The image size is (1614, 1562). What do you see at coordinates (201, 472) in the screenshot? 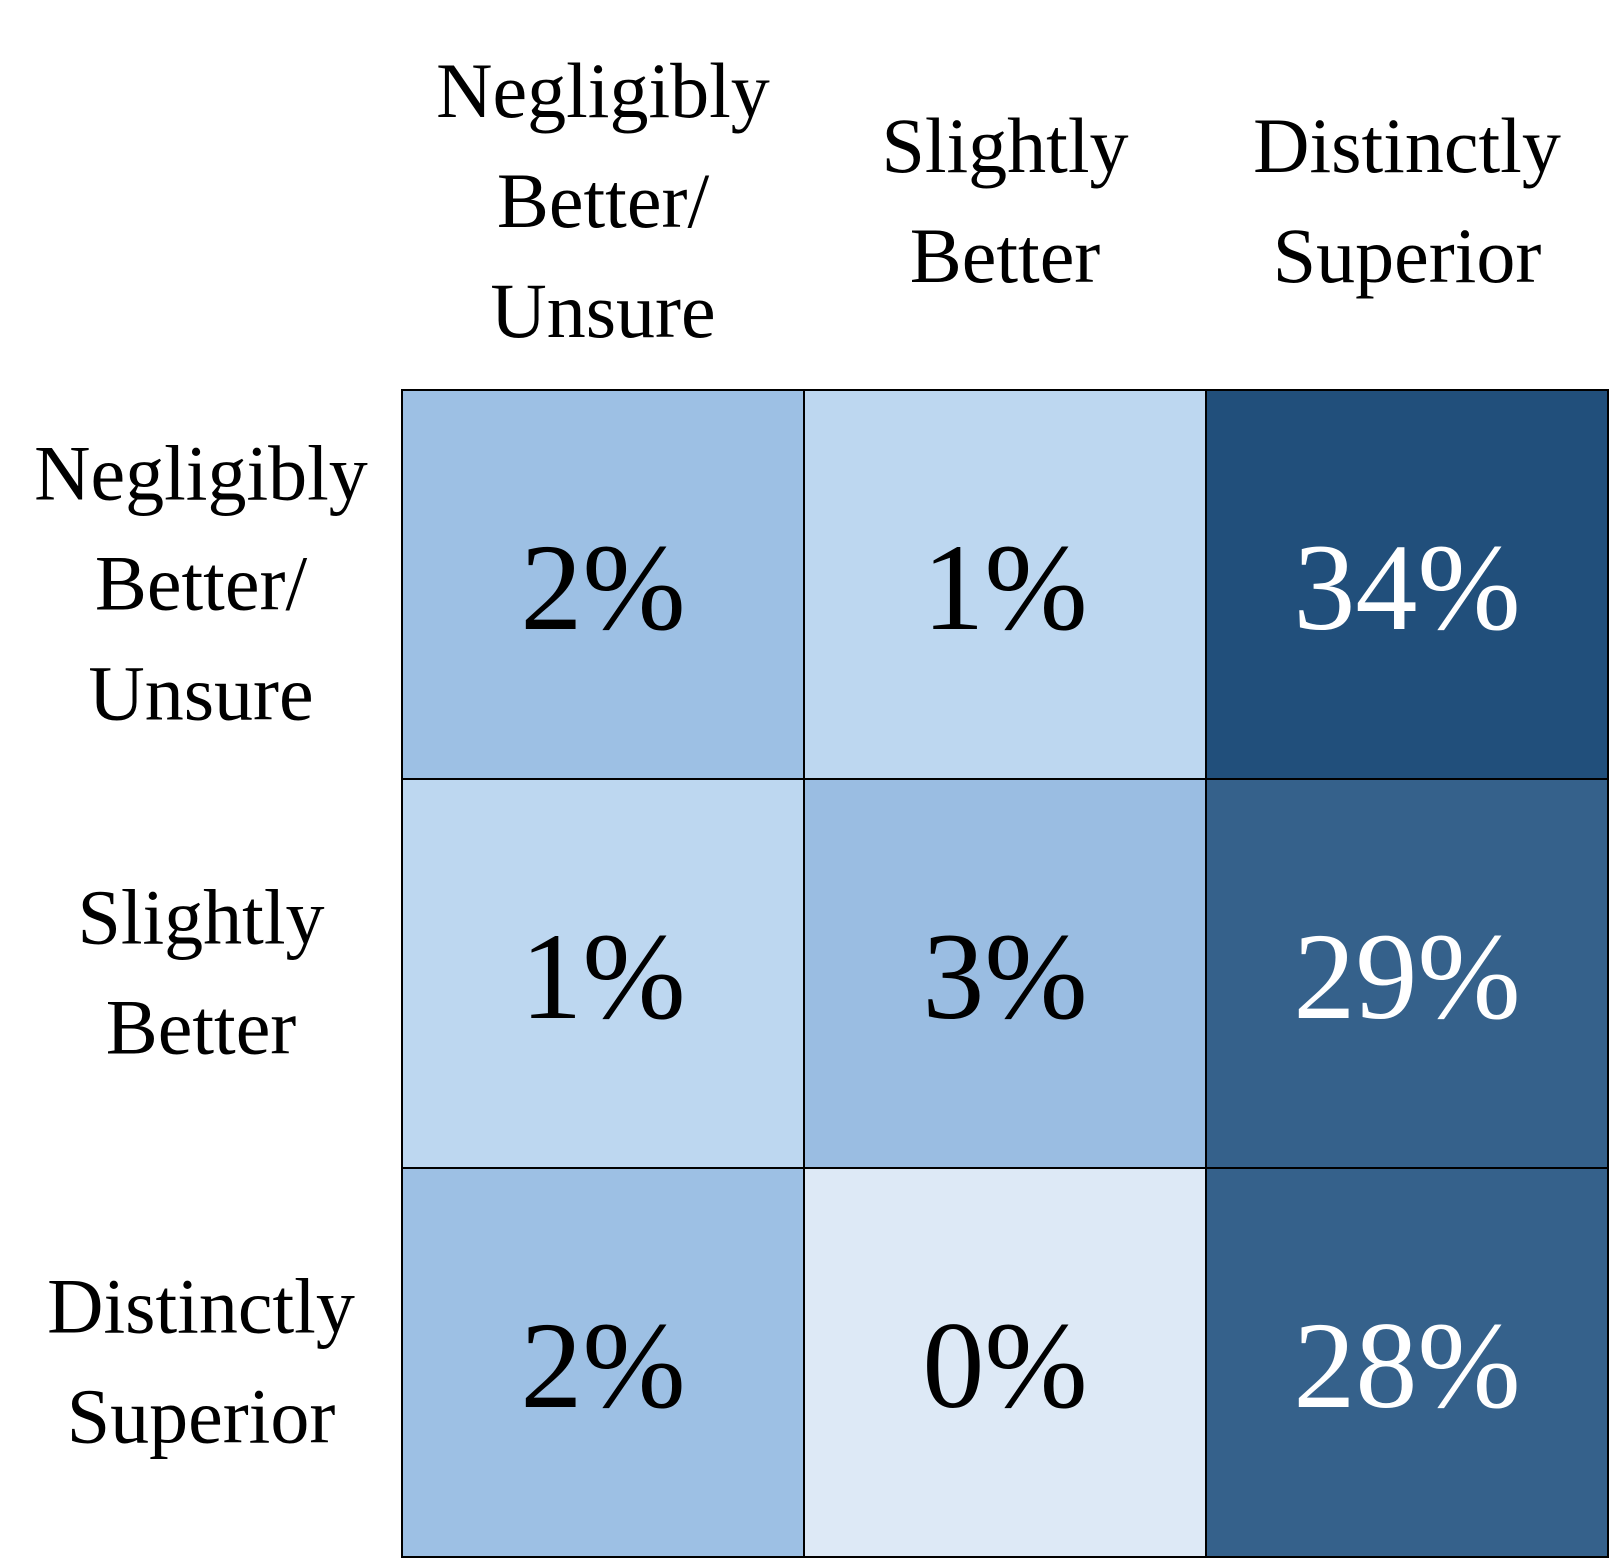
I see `row-label-0-line-0: Negligibly` at bounding box center [201, 472].